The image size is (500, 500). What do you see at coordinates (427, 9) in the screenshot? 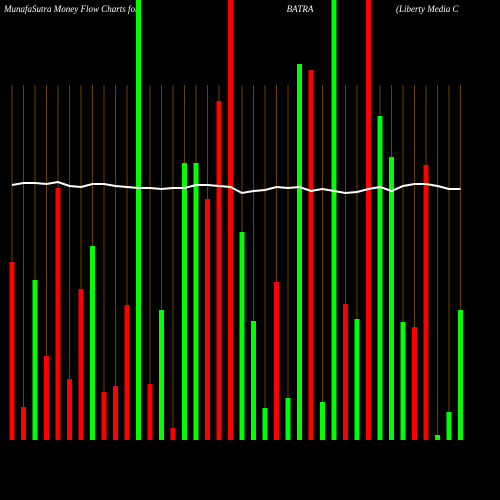
I see `chart-title-right: (Liberty Media C` at bounding box center [427, 9].